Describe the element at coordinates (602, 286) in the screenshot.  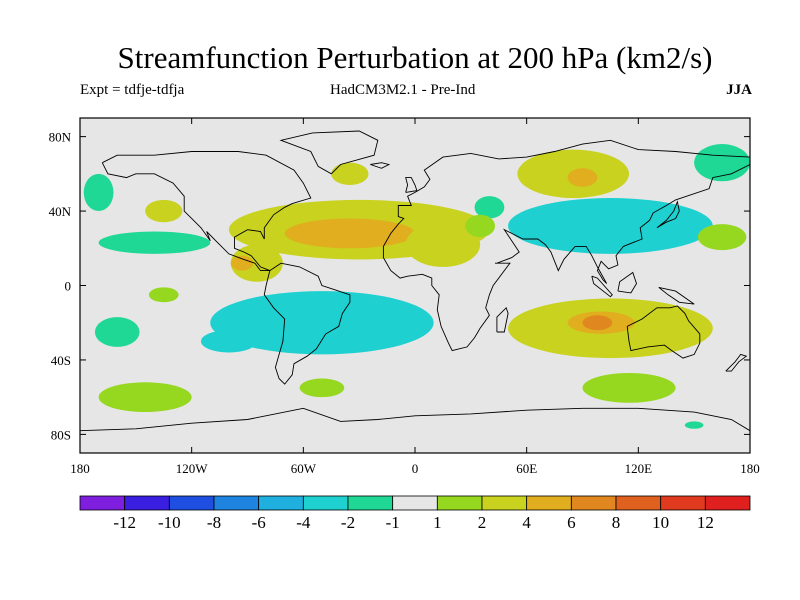
I see `coastline-sumatra` at that location.